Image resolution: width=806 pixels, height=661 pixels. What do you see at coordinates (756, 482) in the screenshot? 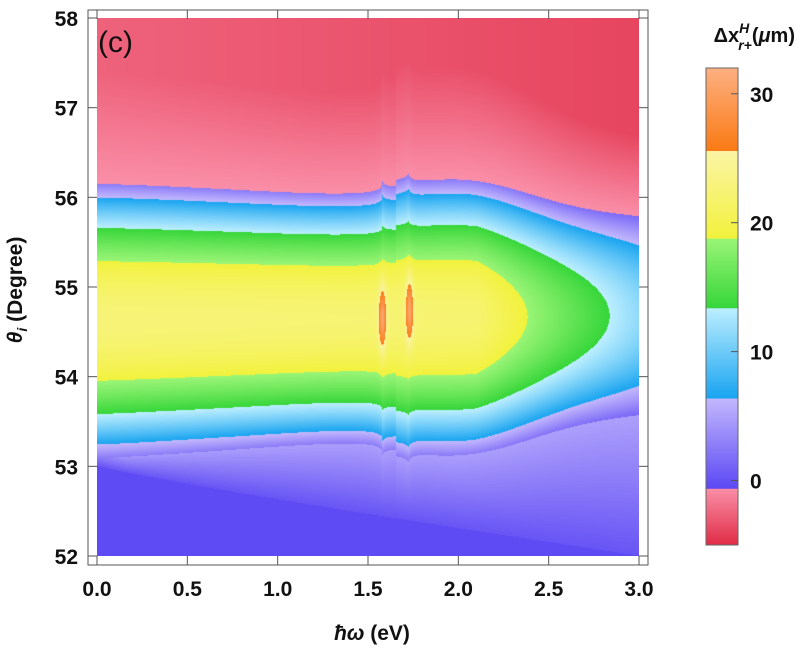
I see `colorbar-tick-label: 0` at bounding box center [756, 482].